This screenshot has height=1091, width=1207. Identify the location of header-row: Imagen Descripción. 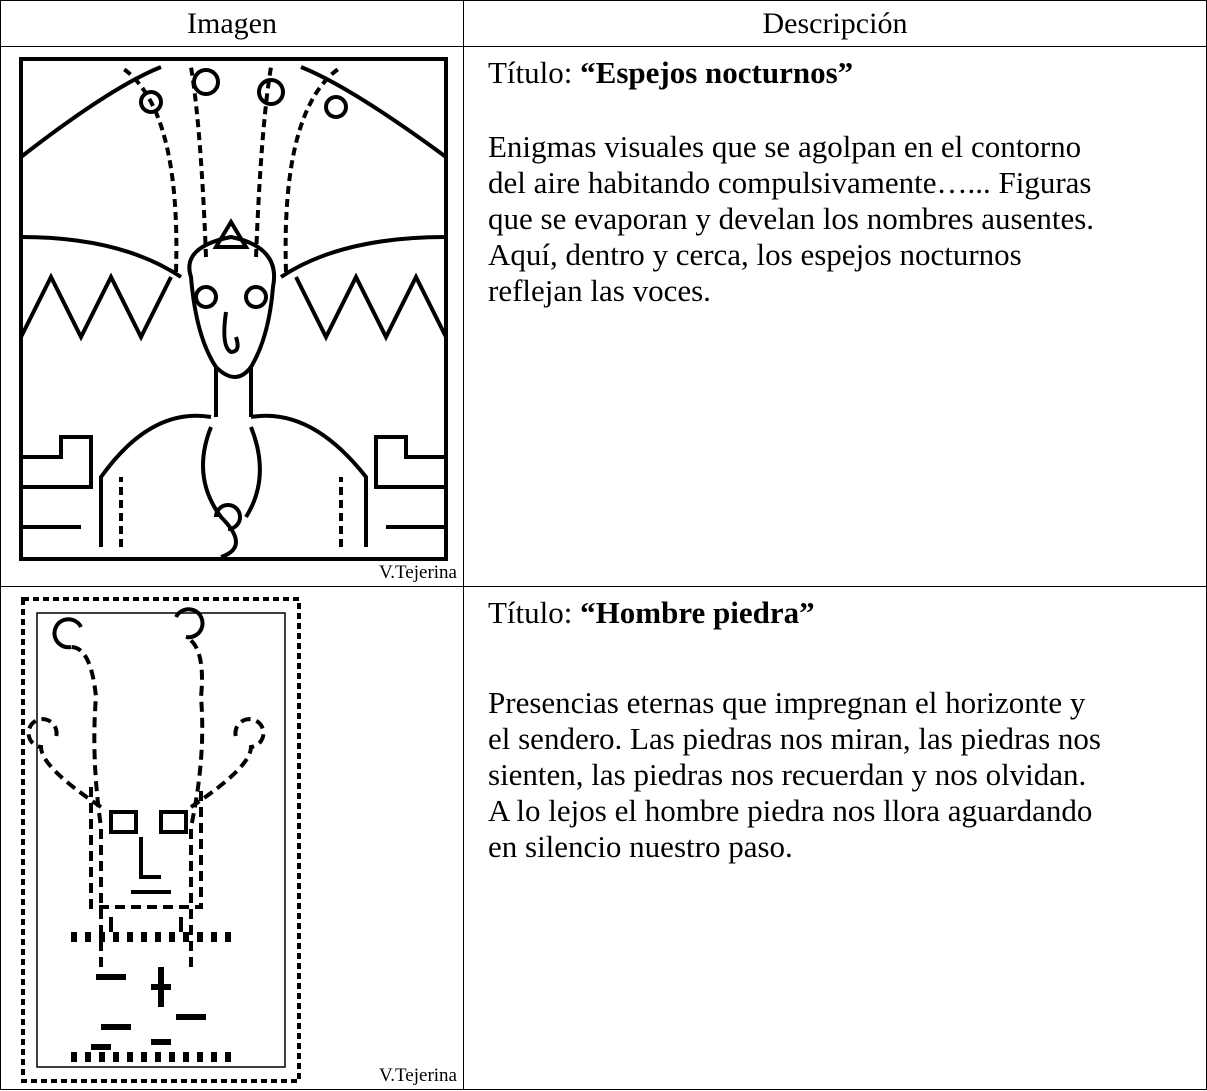
(603, 23).